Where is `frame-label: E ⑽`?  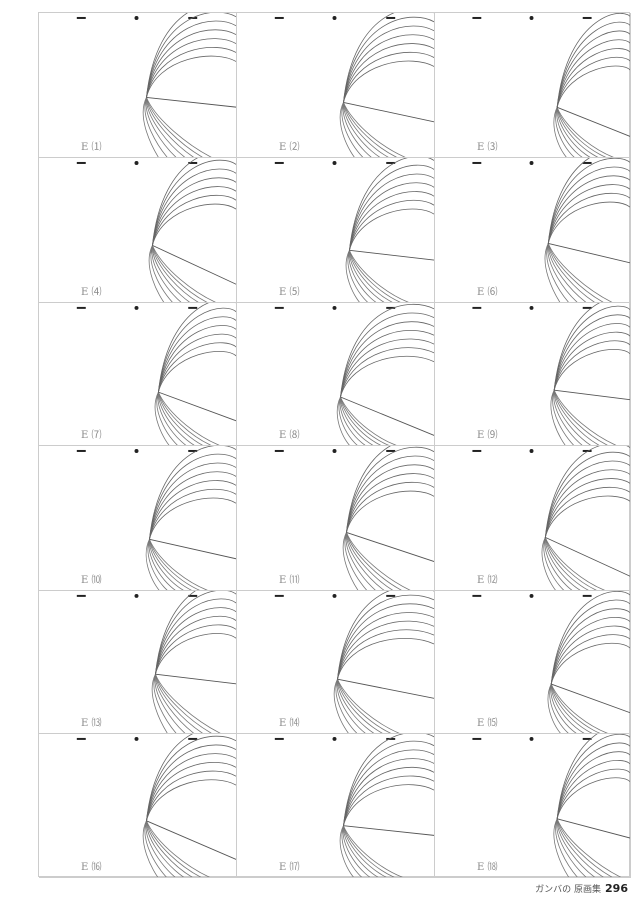
frame-label: E ⑽ is located at coordinates (91, 580).